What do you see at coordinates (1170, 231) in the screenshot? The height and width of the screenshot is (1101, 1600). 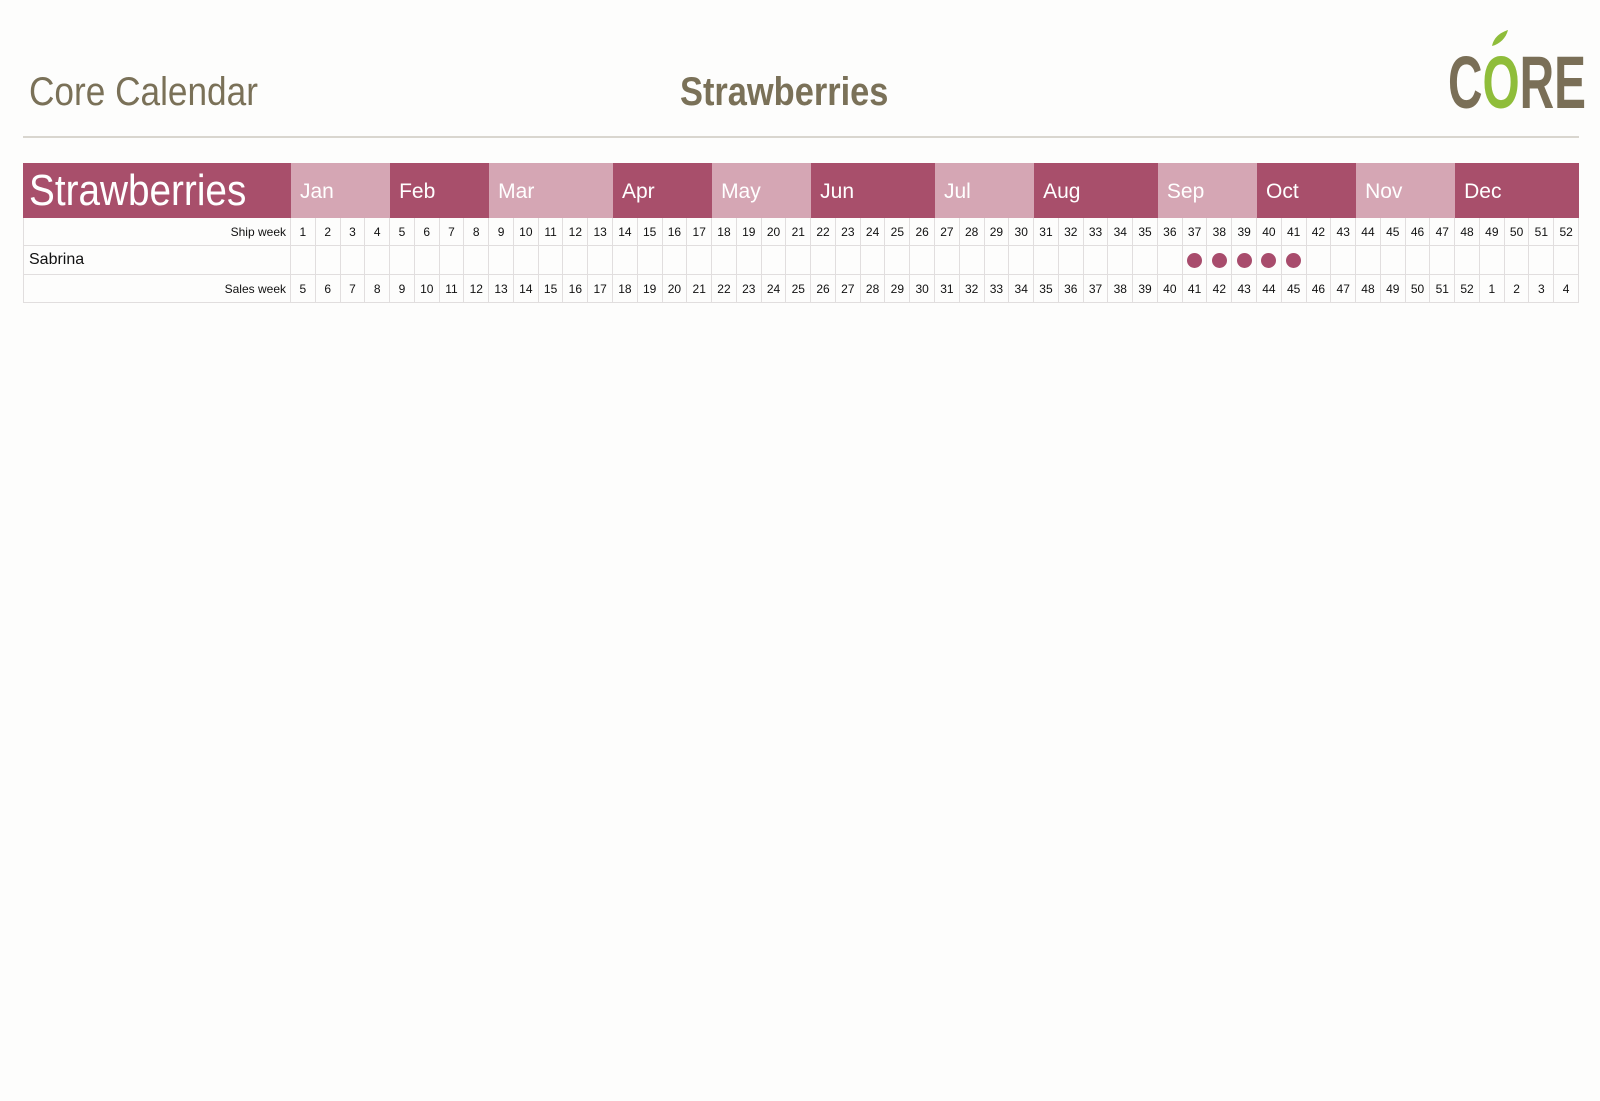 I see `ship-week-cell: 36` at bounding box center [1170, 231].